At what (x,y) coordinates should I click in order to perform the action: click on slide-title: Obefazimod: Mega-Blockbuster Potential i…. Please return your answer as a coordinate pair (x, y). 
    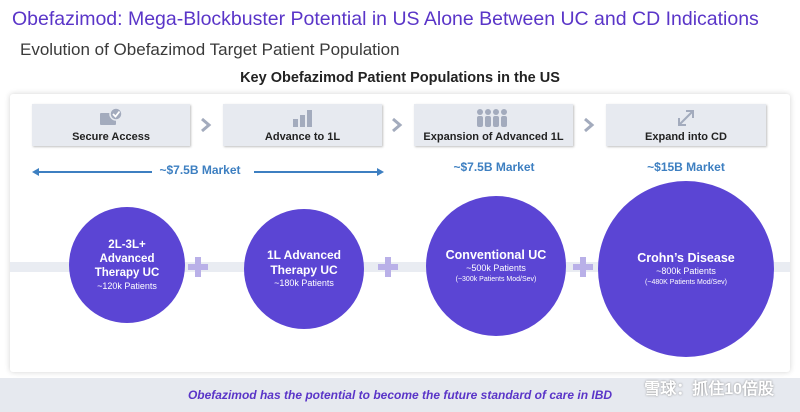
    Looking at the image, I should click on (385, 19).